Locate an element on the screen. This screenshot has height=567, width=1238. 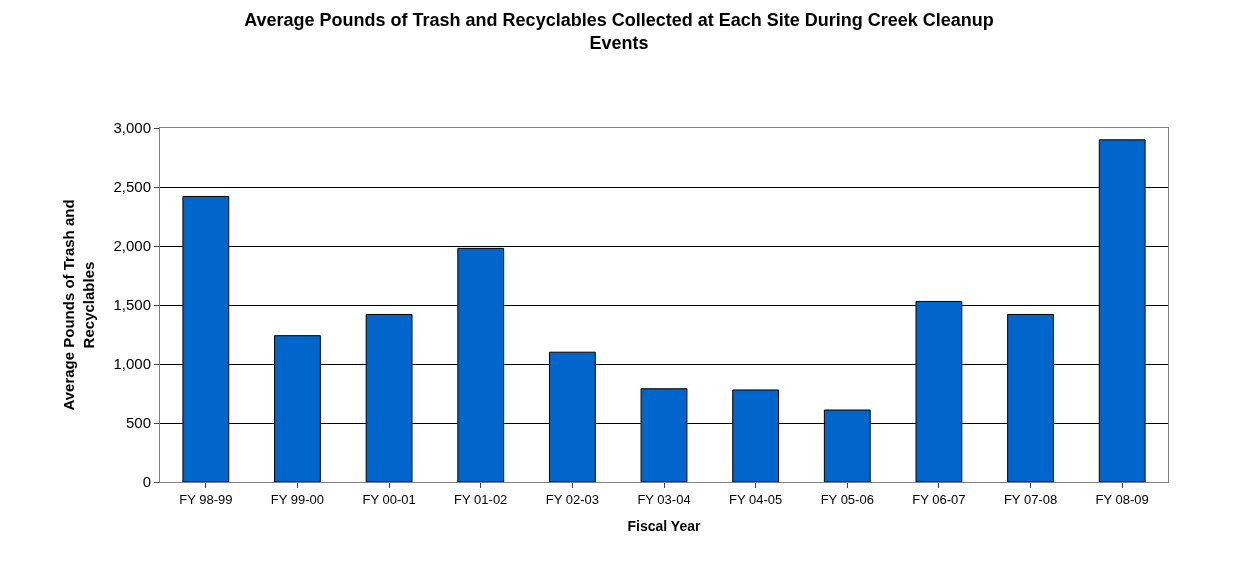
x-tick-label: FY 05-06 is located at coordinates (847, 499).